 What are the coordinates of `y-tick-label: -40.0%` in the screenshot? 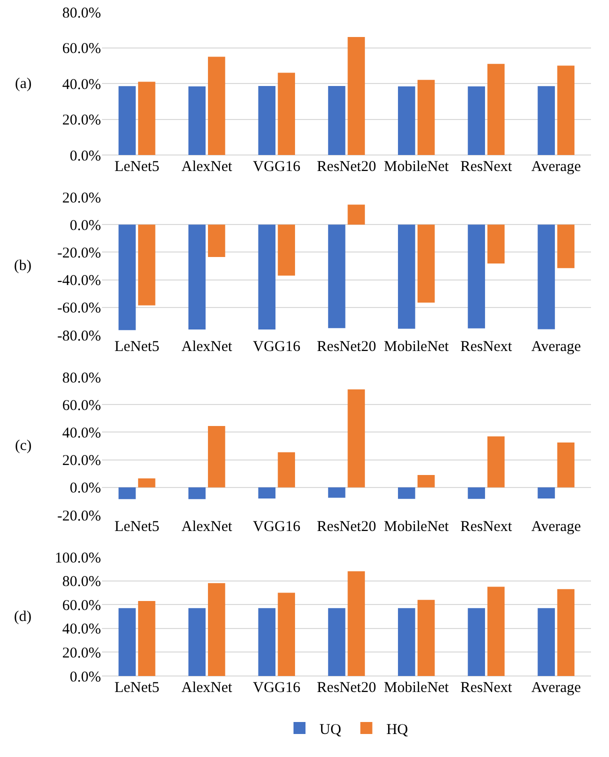 It's located at (79, 281).